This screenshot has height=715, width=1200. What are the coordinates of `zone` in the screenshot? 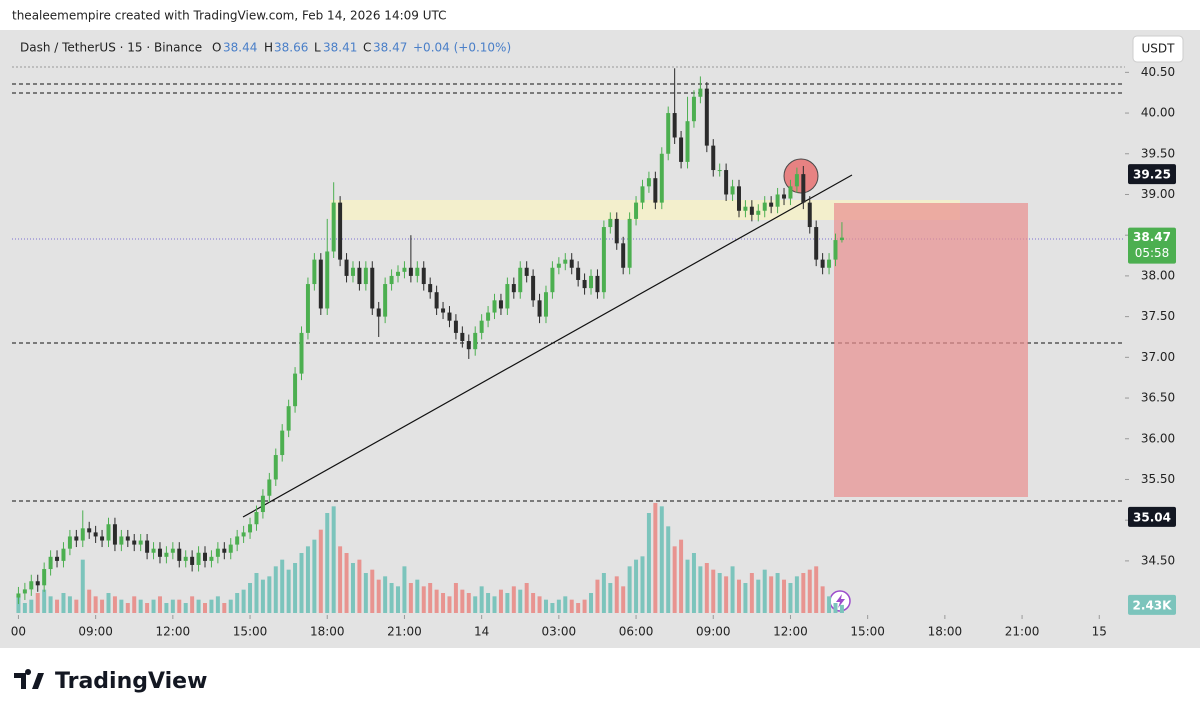 It's located at (645, 210).